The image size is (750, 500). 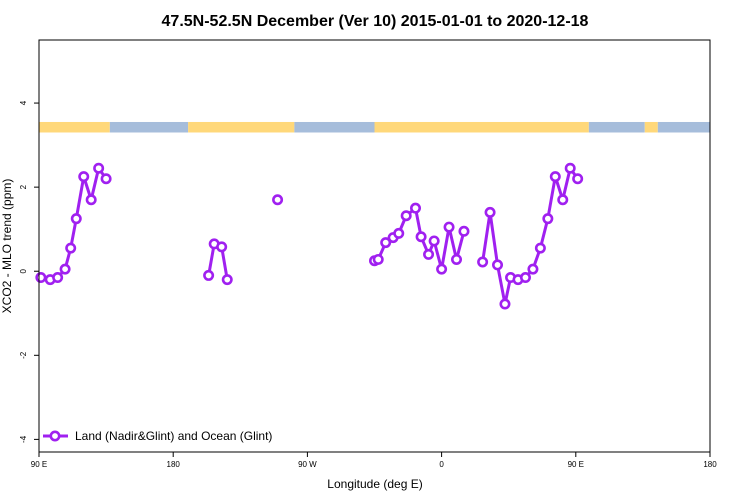 What do you see at coordinates (173, 436) in the screenshot?
I see `legend-label: Land (Nadir&Glint) and Ocean (Glint)` at bounding box center [173, 436].